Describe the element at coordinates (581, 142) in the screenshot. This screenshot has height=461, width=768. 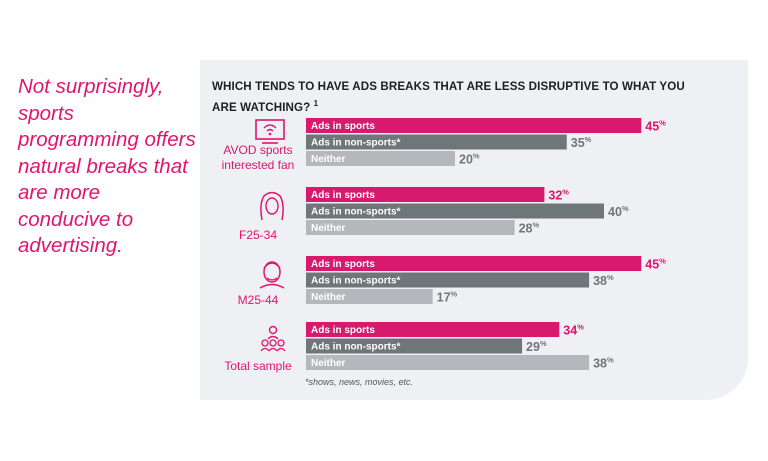
I see `bar-value-label: 35%` at that location.